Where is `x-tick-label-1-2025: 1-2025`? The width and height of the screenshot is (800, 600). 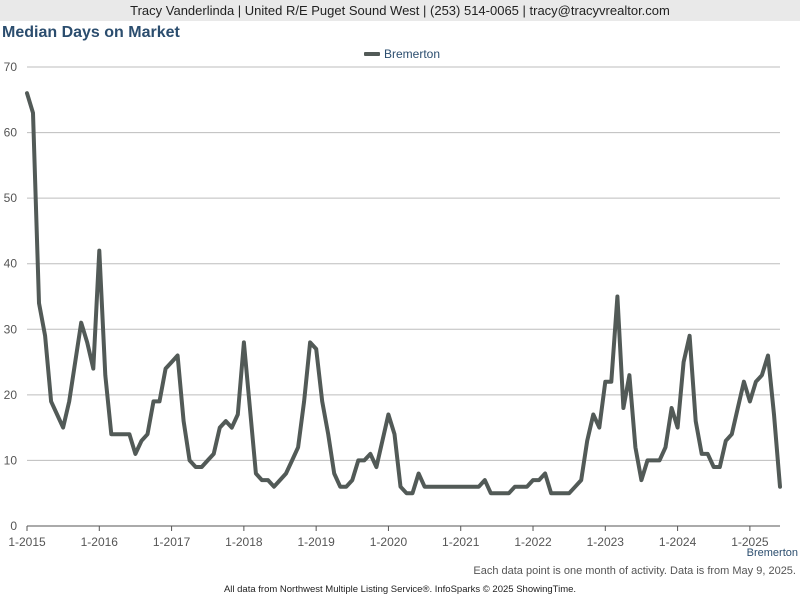 x-tick-label-1-2025: 1-2025 is located at coordinates (750, 542).